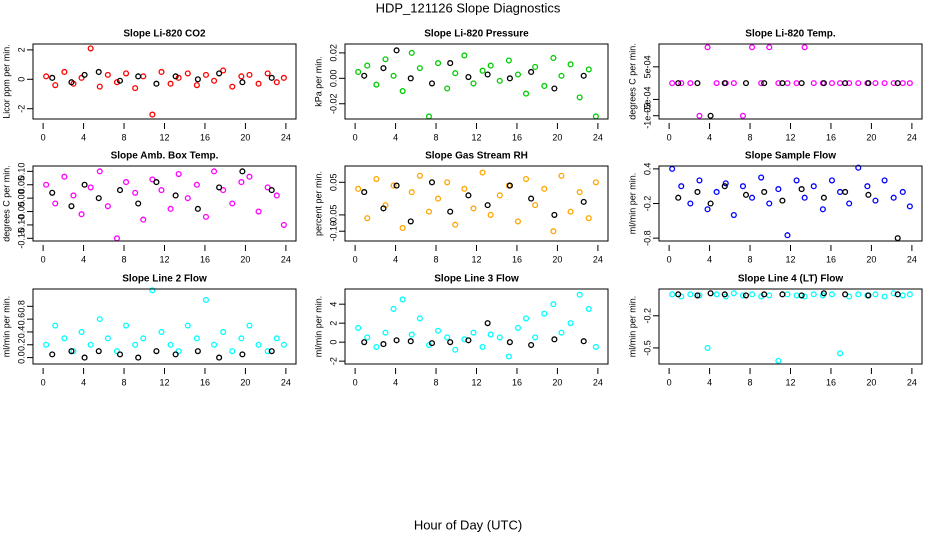 This screenshot has height=540, width=936. I want to click on x-tick-label: 4, so click(395, 382).